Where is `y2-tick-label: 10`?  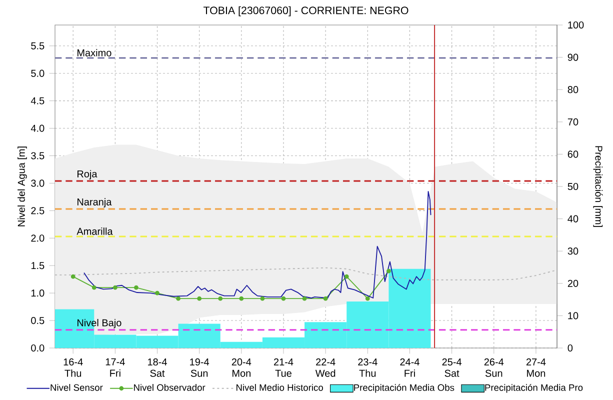
y2-tick-label: 10 is located at coordinates (573, 316).